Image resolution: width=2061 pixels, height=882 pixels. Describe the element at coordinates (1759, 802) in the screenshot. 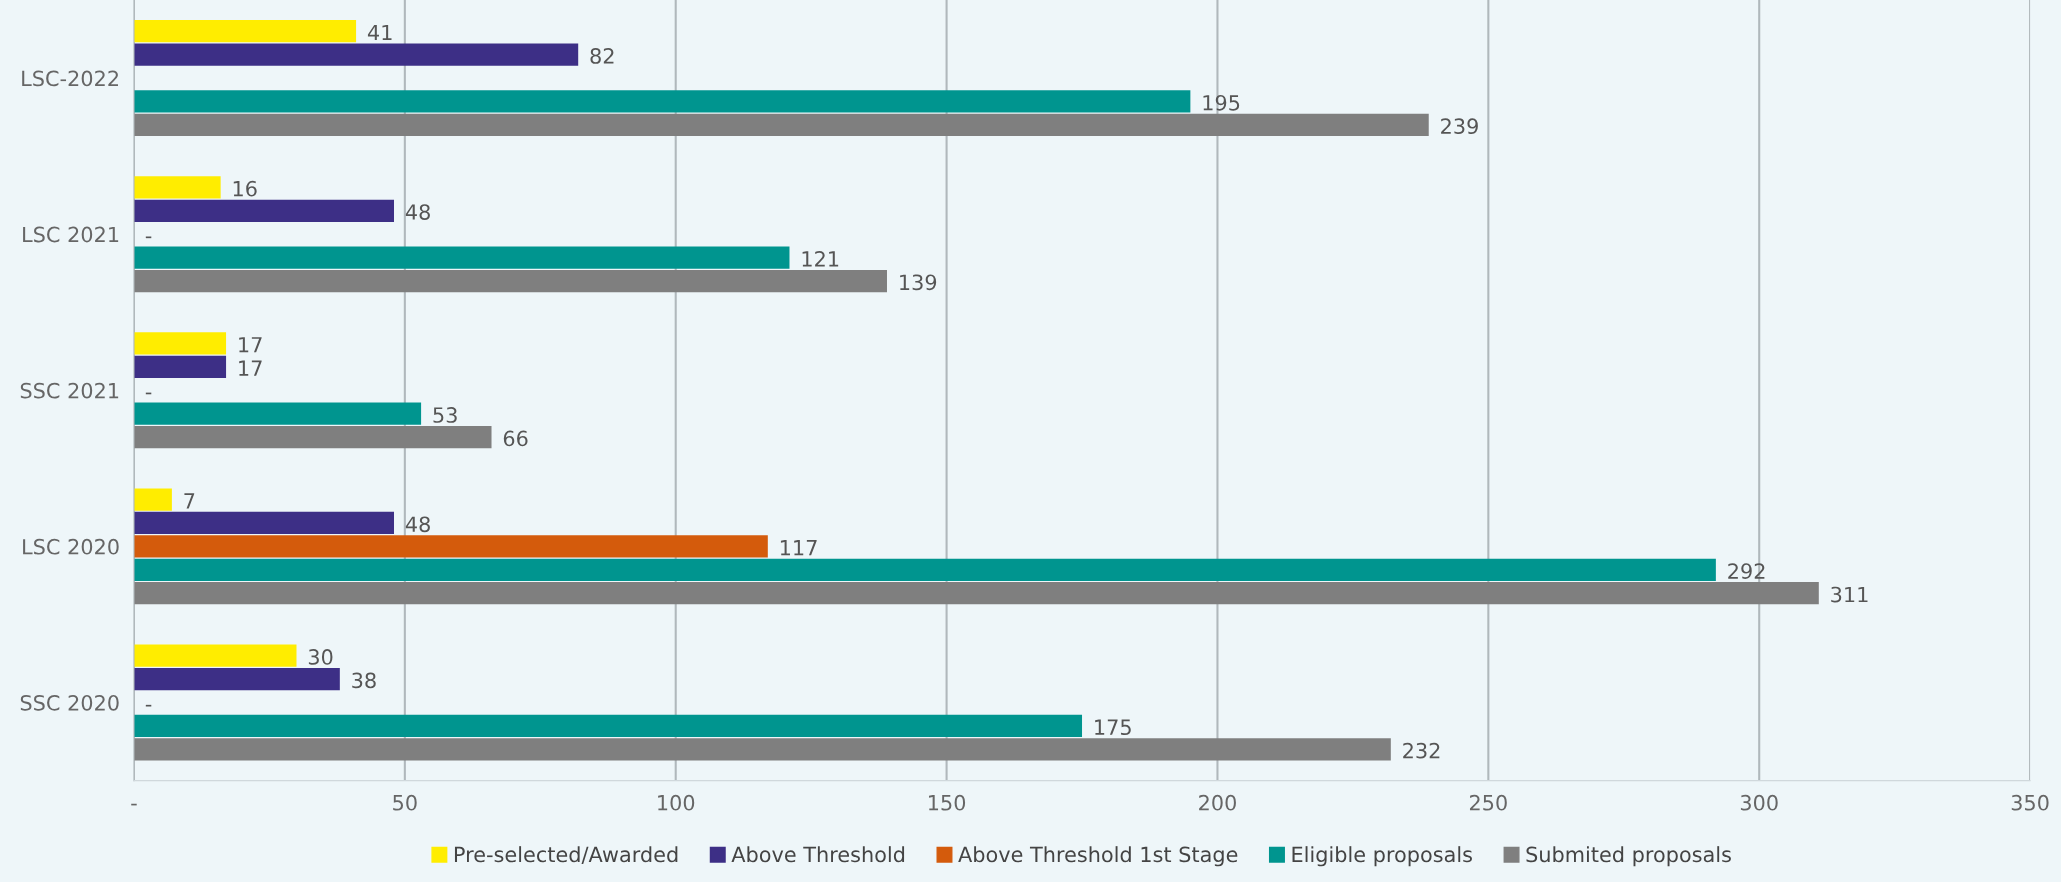

I see `x-tick-label: 300` at that location.